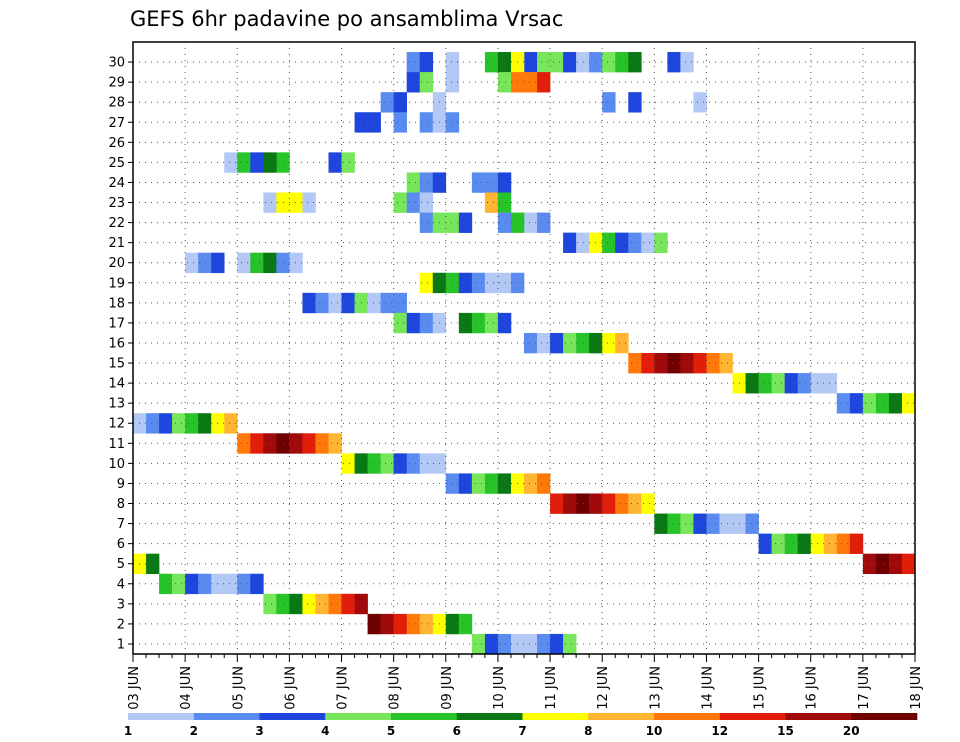  What do you see at coordinates (343, 688) in the screenshot?
I see `x-tick-label: 07 JUN` at bounding box center [343, 688].